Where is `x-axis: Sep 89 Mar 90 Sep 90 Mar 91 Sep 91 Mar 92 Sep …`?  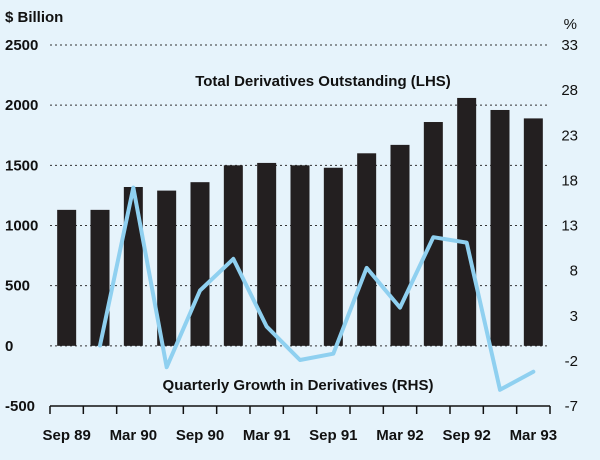
x-axis: Sep 89 Mar 90 Sep 90 Mar 91 Sep 91 Mar 92 Sep … is located at coordinates (300, 424).